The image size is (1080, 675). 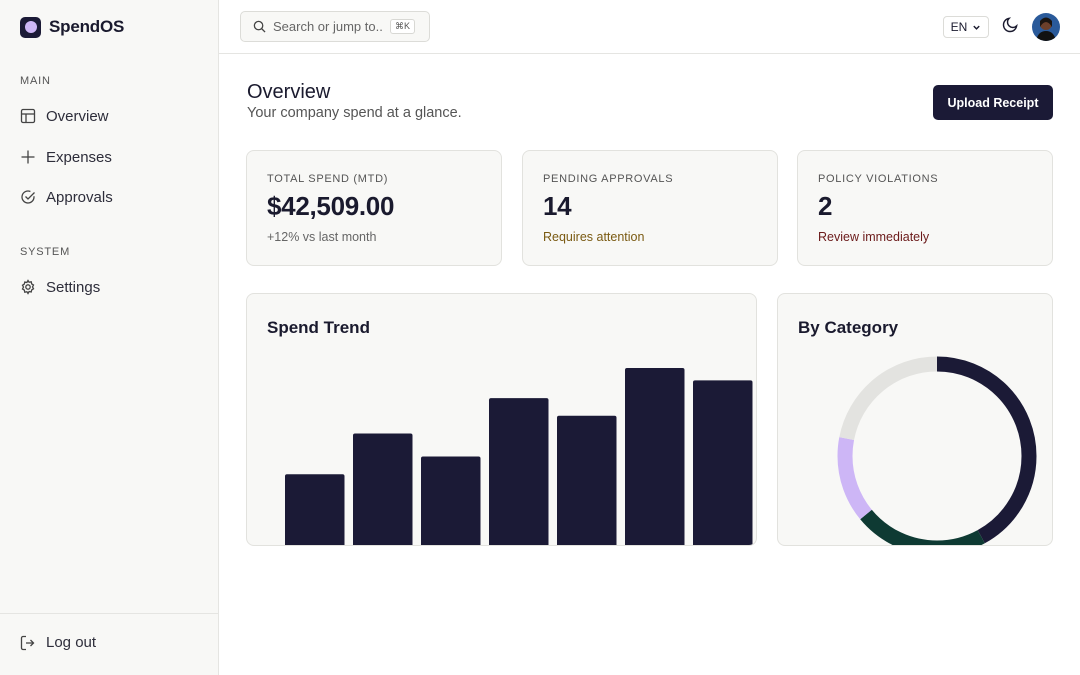 I want to click on logout-icon, so click(x=28, y=643).